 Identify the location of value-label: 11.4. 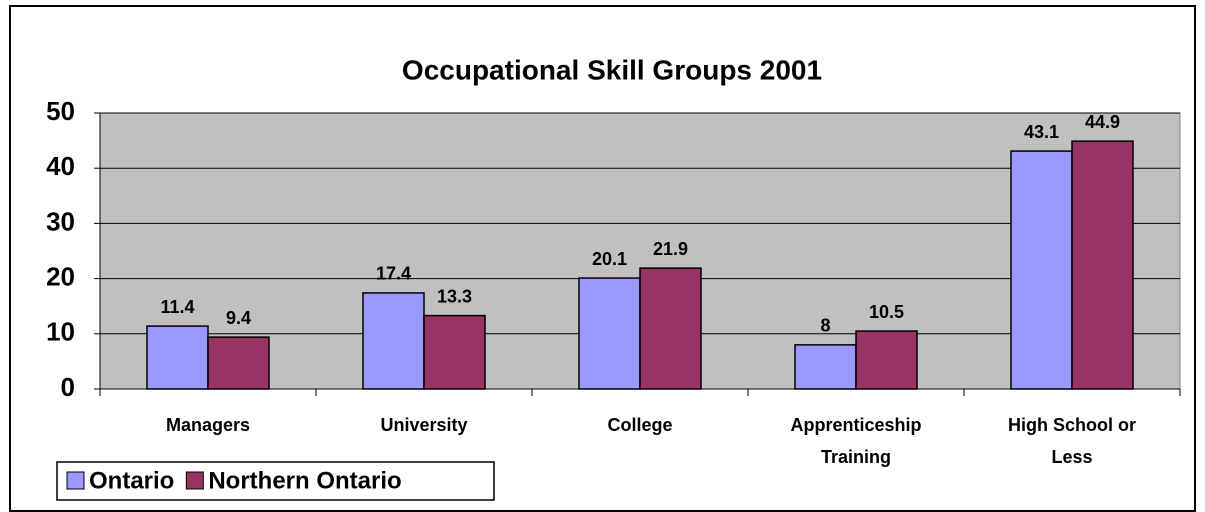
(177, 307).